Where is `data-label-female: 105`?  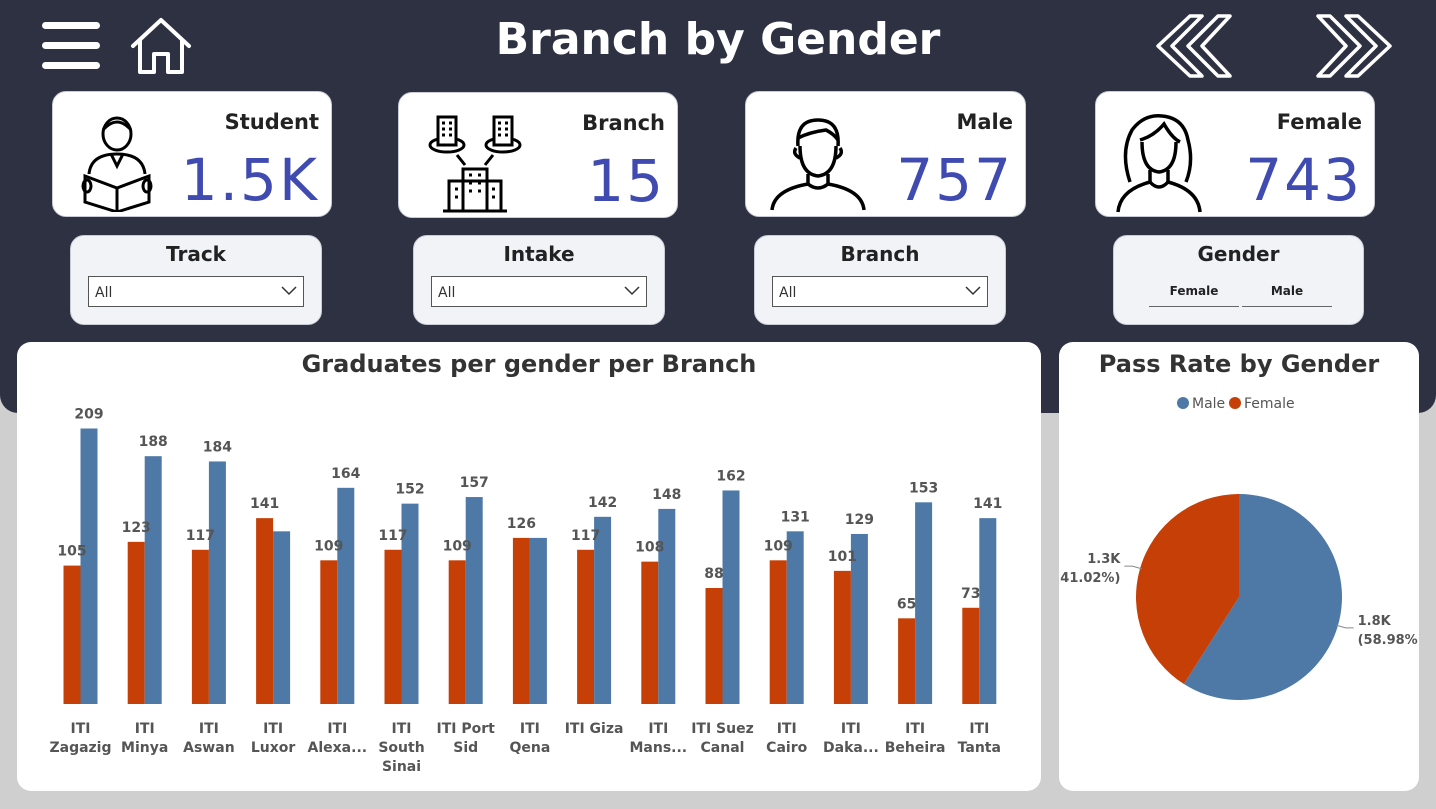 data-label-female: 105 is located at coordinates (71, 552).